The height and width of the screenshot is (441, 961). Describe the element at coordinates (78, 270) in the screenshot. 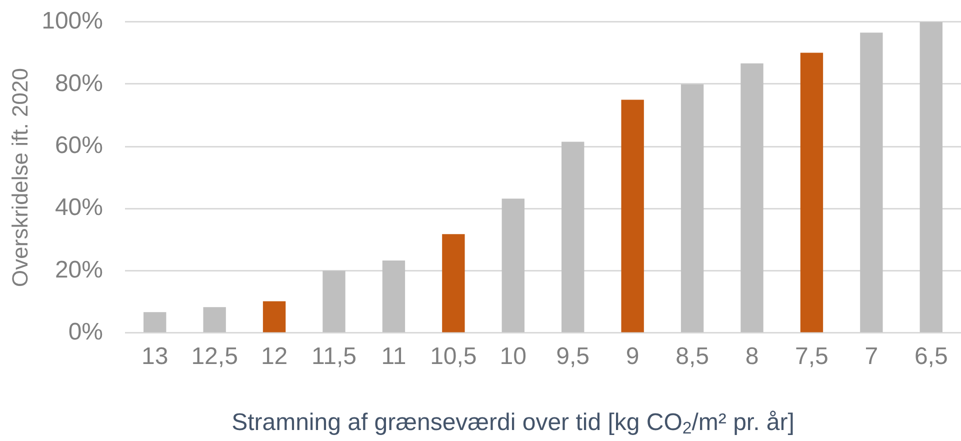

I see `y-tick-label: 20%` at that location.